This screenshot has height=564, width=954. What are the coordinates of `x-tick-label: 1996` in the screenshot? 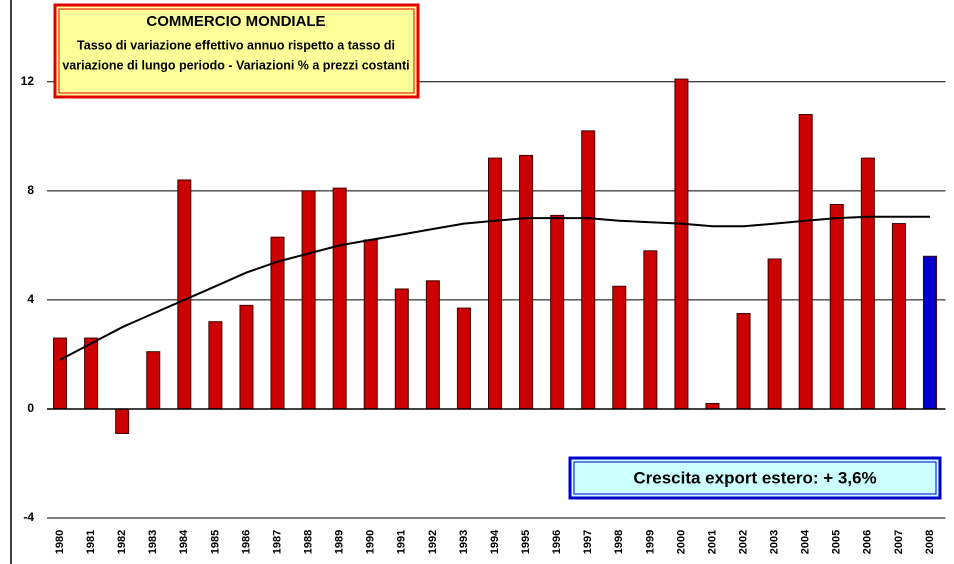 It's located at (557, 542).